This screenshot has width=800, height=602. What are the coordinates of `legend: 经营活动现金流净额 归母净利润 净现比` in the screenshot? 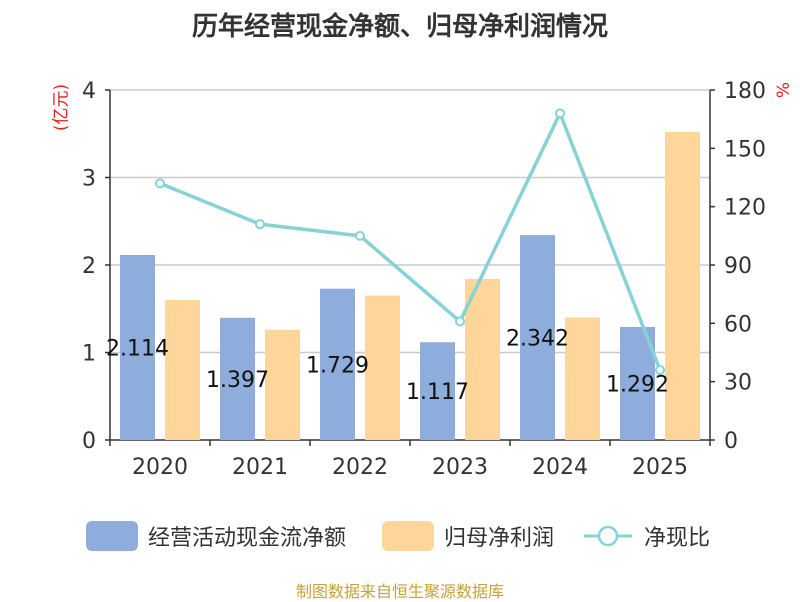 It's located at (400, 536).